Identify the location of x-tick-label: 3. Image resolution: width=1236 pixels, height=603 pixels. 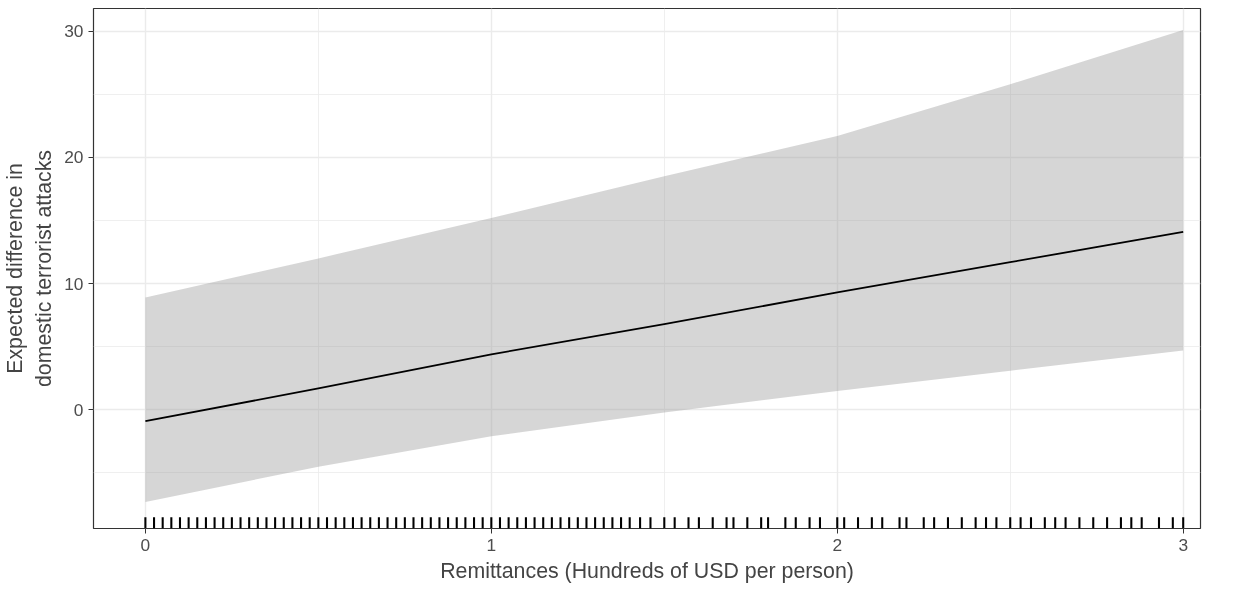
(1183, 544).